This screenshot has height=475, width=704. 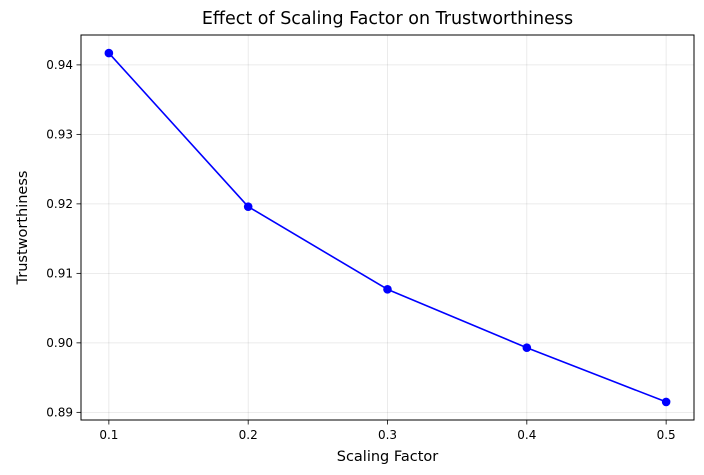 I want to click on x-axis-title: Scaling Factor, so click(x=388, y=457).